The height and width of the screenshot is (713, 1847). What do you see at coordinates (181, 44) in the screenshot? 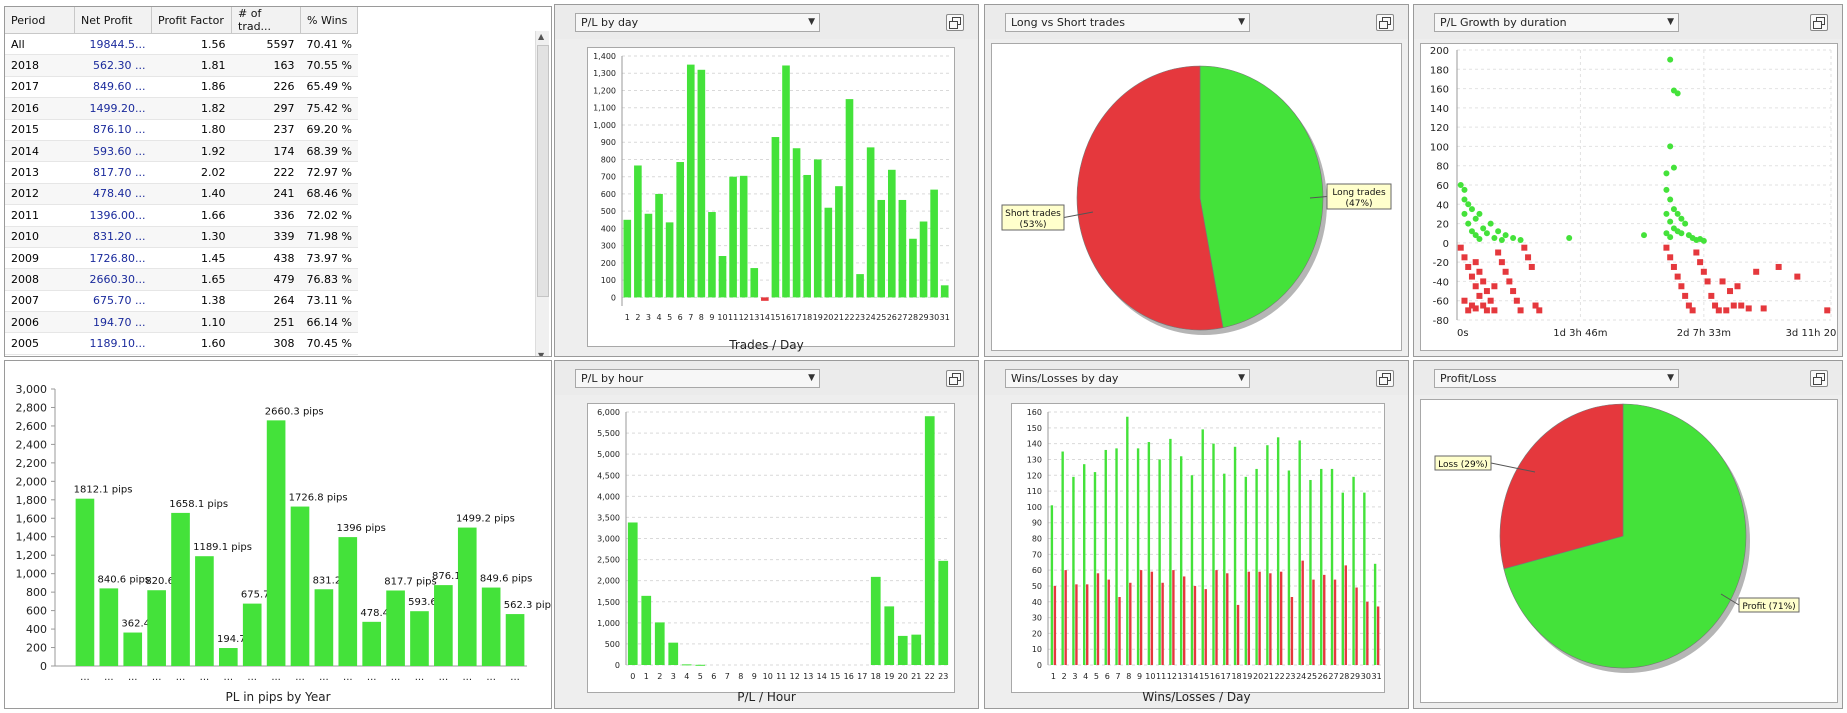
I see `table-row: All 19844.5... 1.56 5597 70.41 %` at bounding box center [181, 44].